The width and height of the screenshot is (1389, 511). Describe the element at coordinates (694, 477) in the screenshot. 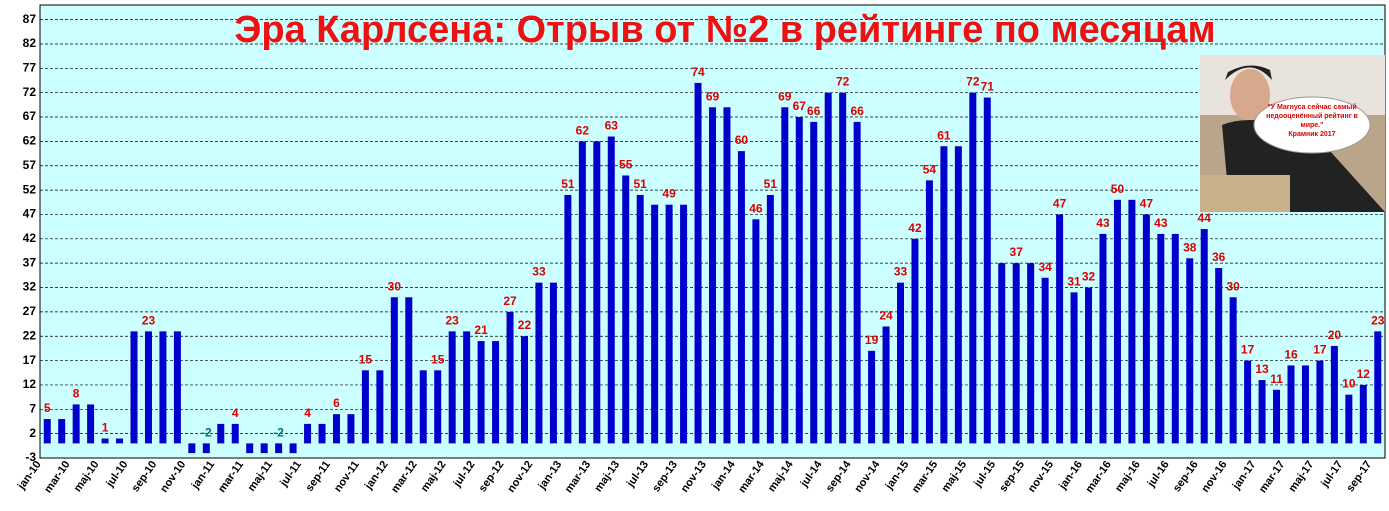

I see `x-tick-label: nov-13` at that location.